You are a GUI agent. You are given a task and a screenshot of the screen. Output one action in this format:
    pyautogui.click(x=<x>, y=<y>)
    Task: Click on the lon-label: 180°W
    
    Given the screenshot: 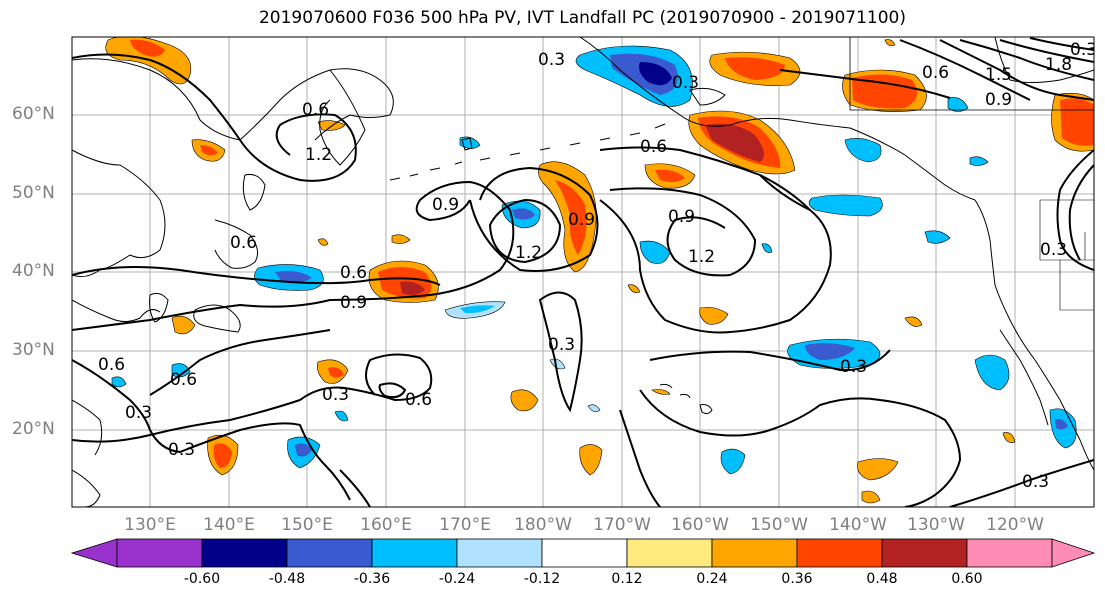 What is the action you would take?
    pyautogui.click(x=543, y=525)
    